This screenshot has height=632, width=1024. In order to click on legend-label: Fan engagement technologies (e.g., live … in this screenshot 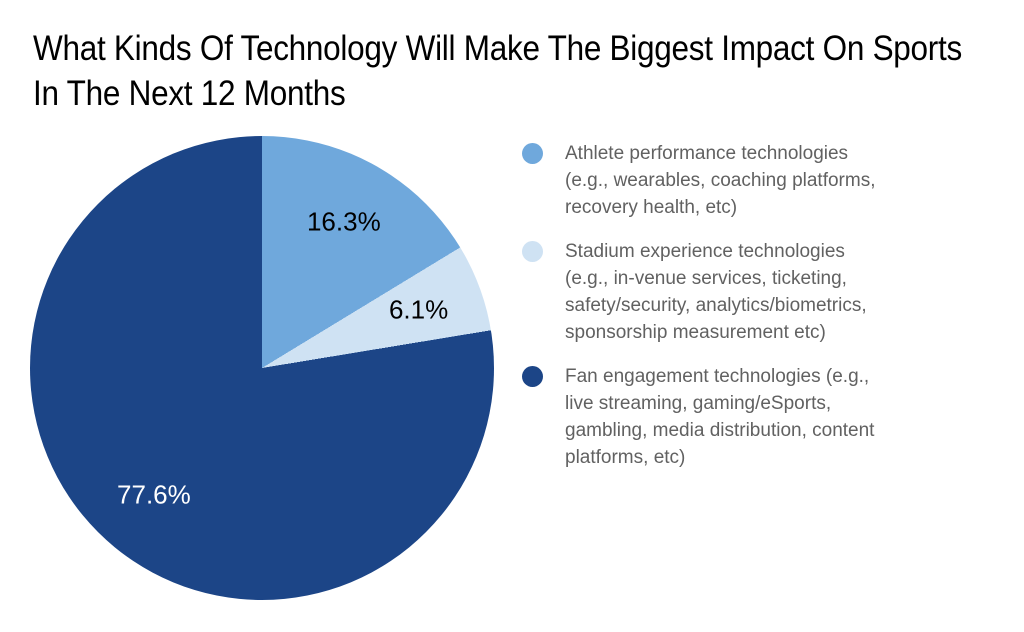, I will do `click(719, 417)`.